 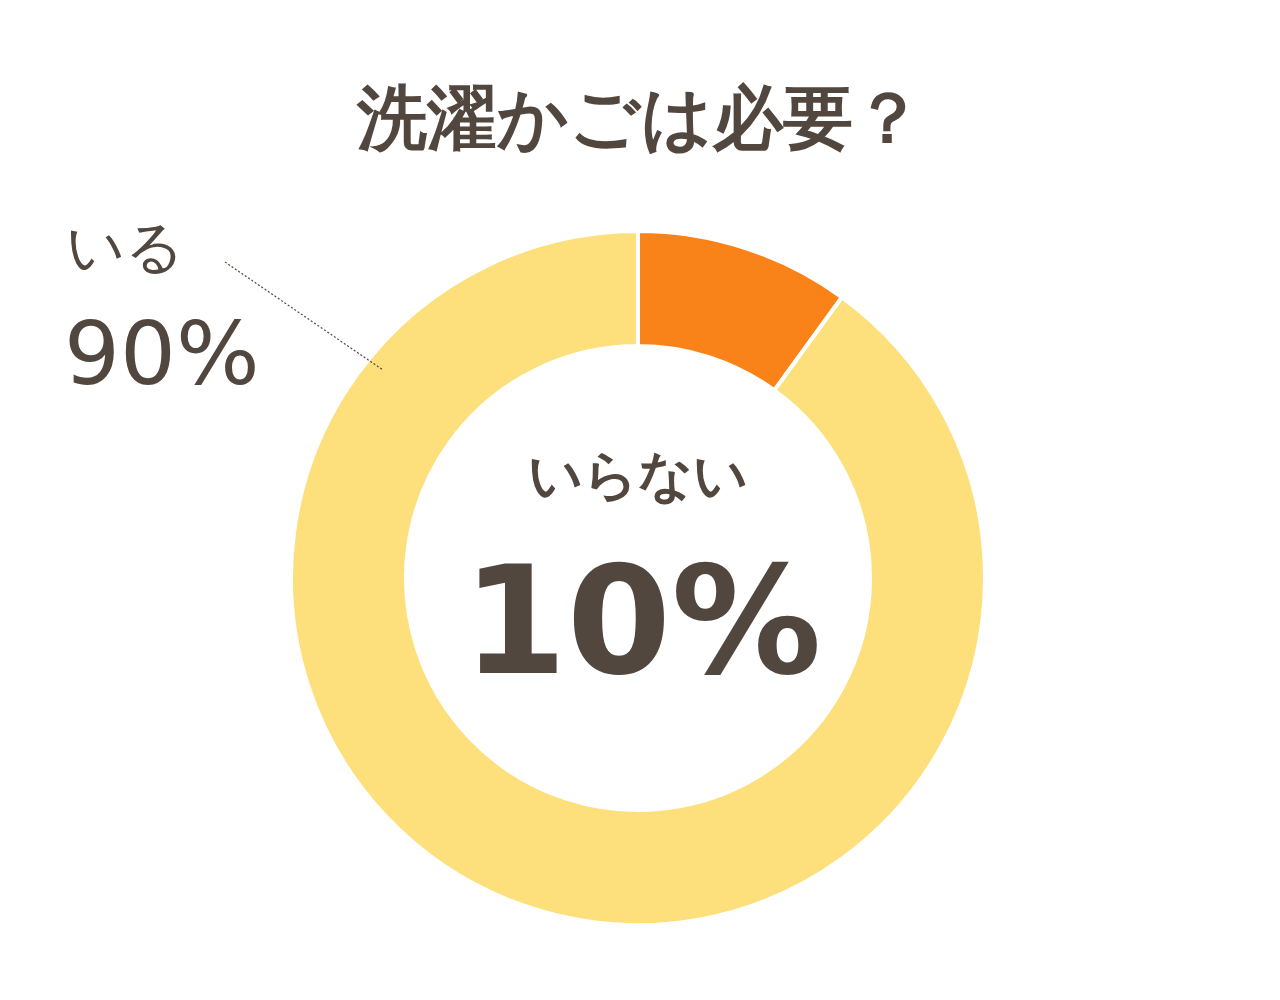 I want to click on data-label: 10%, so click(x=642, y=621).